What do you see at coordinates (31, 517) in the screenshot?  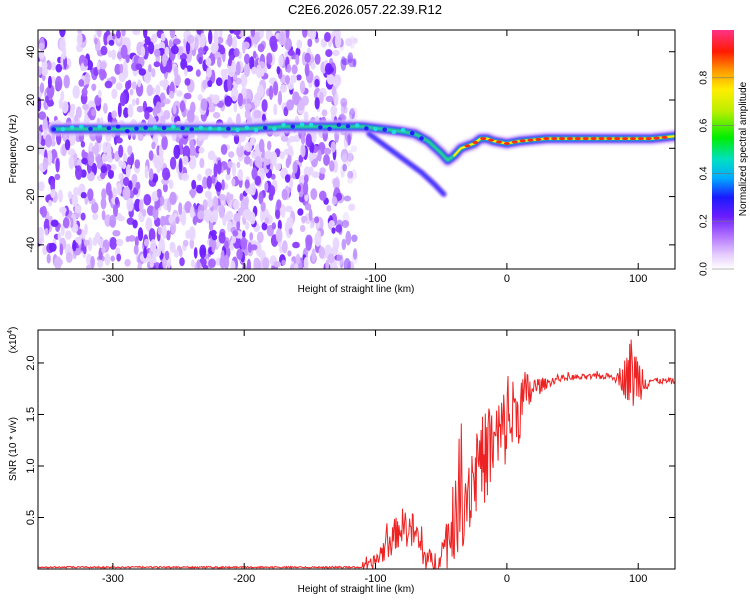 I see `snr-y-tick-label: 0.5` at bounding box center [31, 517].